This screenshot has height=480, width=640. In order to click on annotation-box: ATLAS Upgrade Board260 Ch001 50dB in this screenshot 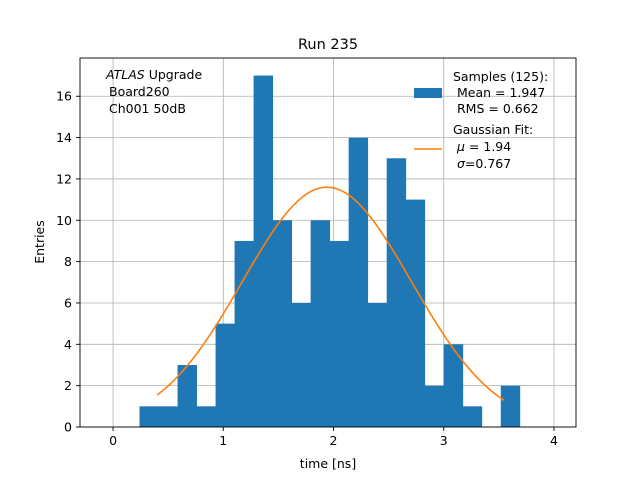, I will do `click(153, 91)`.